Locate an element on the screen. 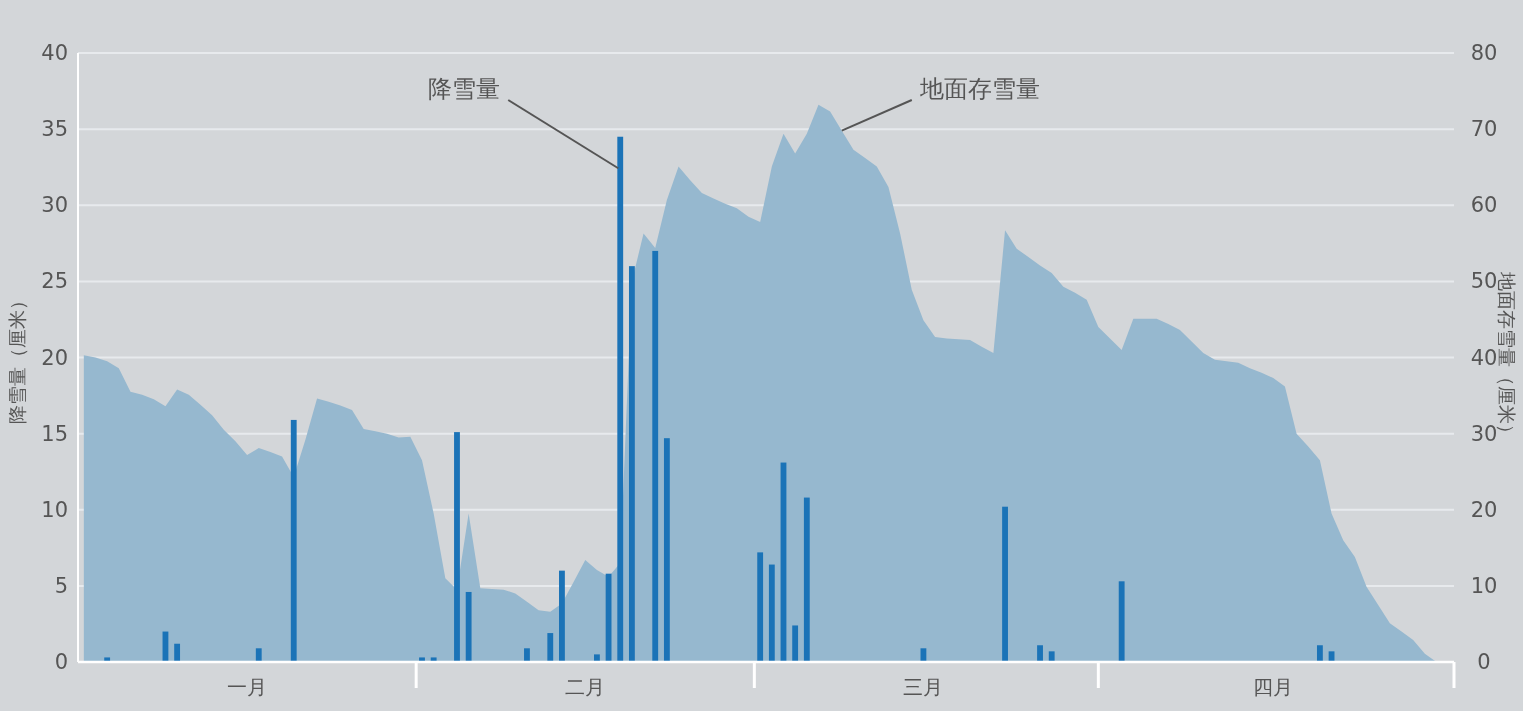  y2-tick-label: 30 is located at coordinates (1484, 433).